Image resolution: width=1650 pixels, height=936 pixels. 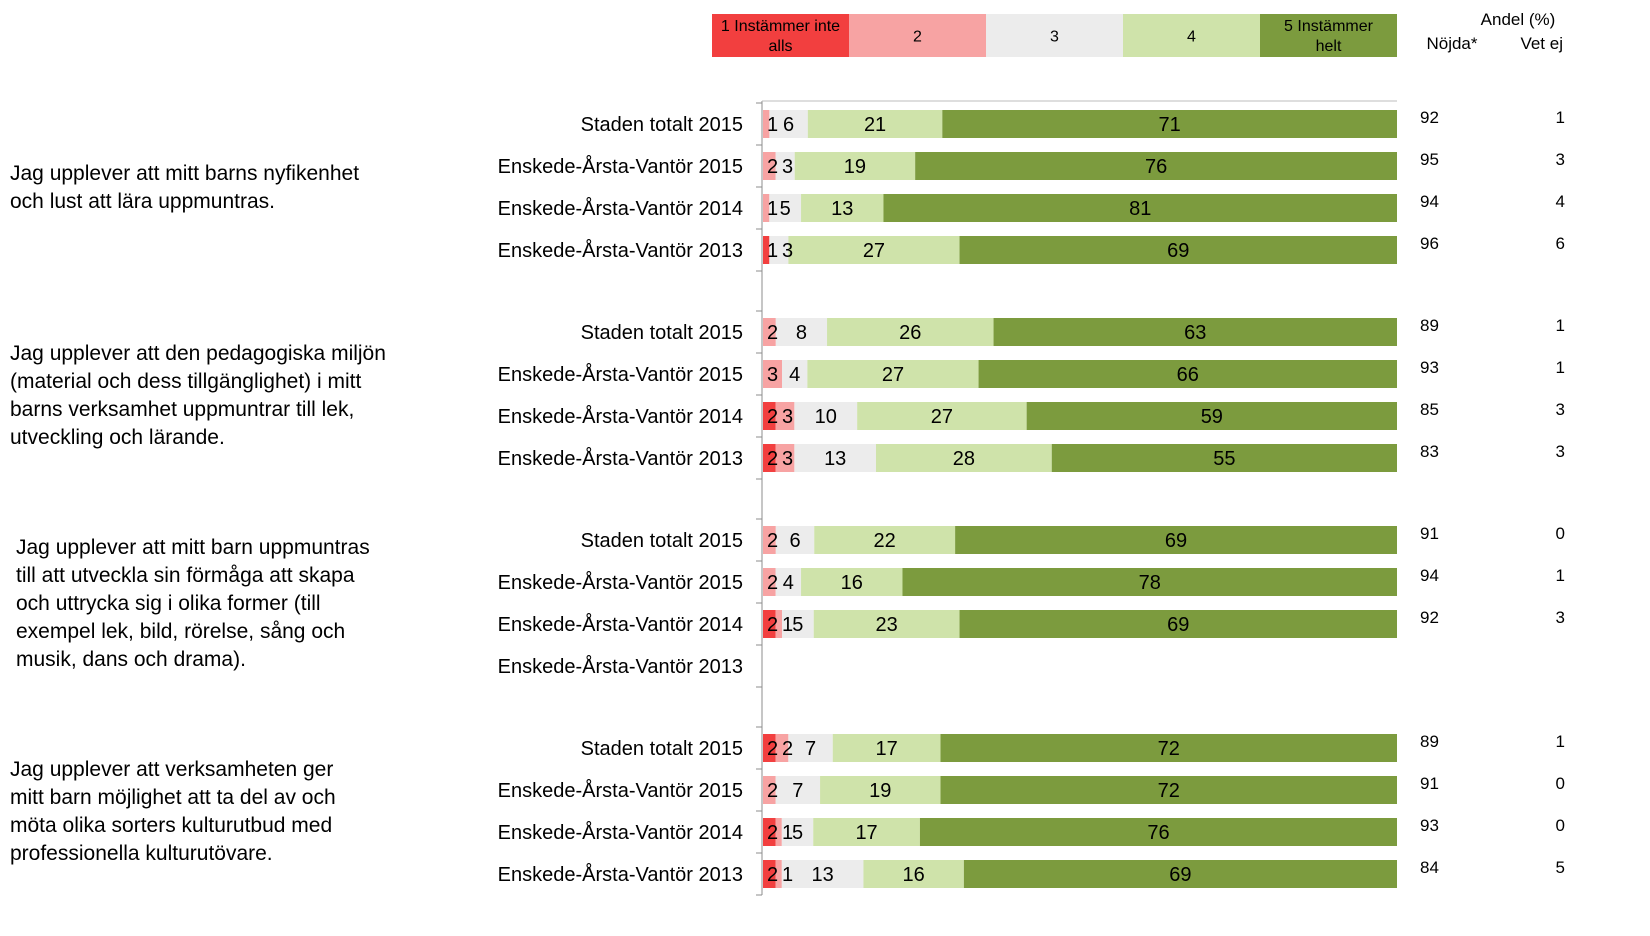 What do you see at coordinates (1560, 243) in the screenshot?
I see `unknown-value: 6` at bounding box center [1560, 243].